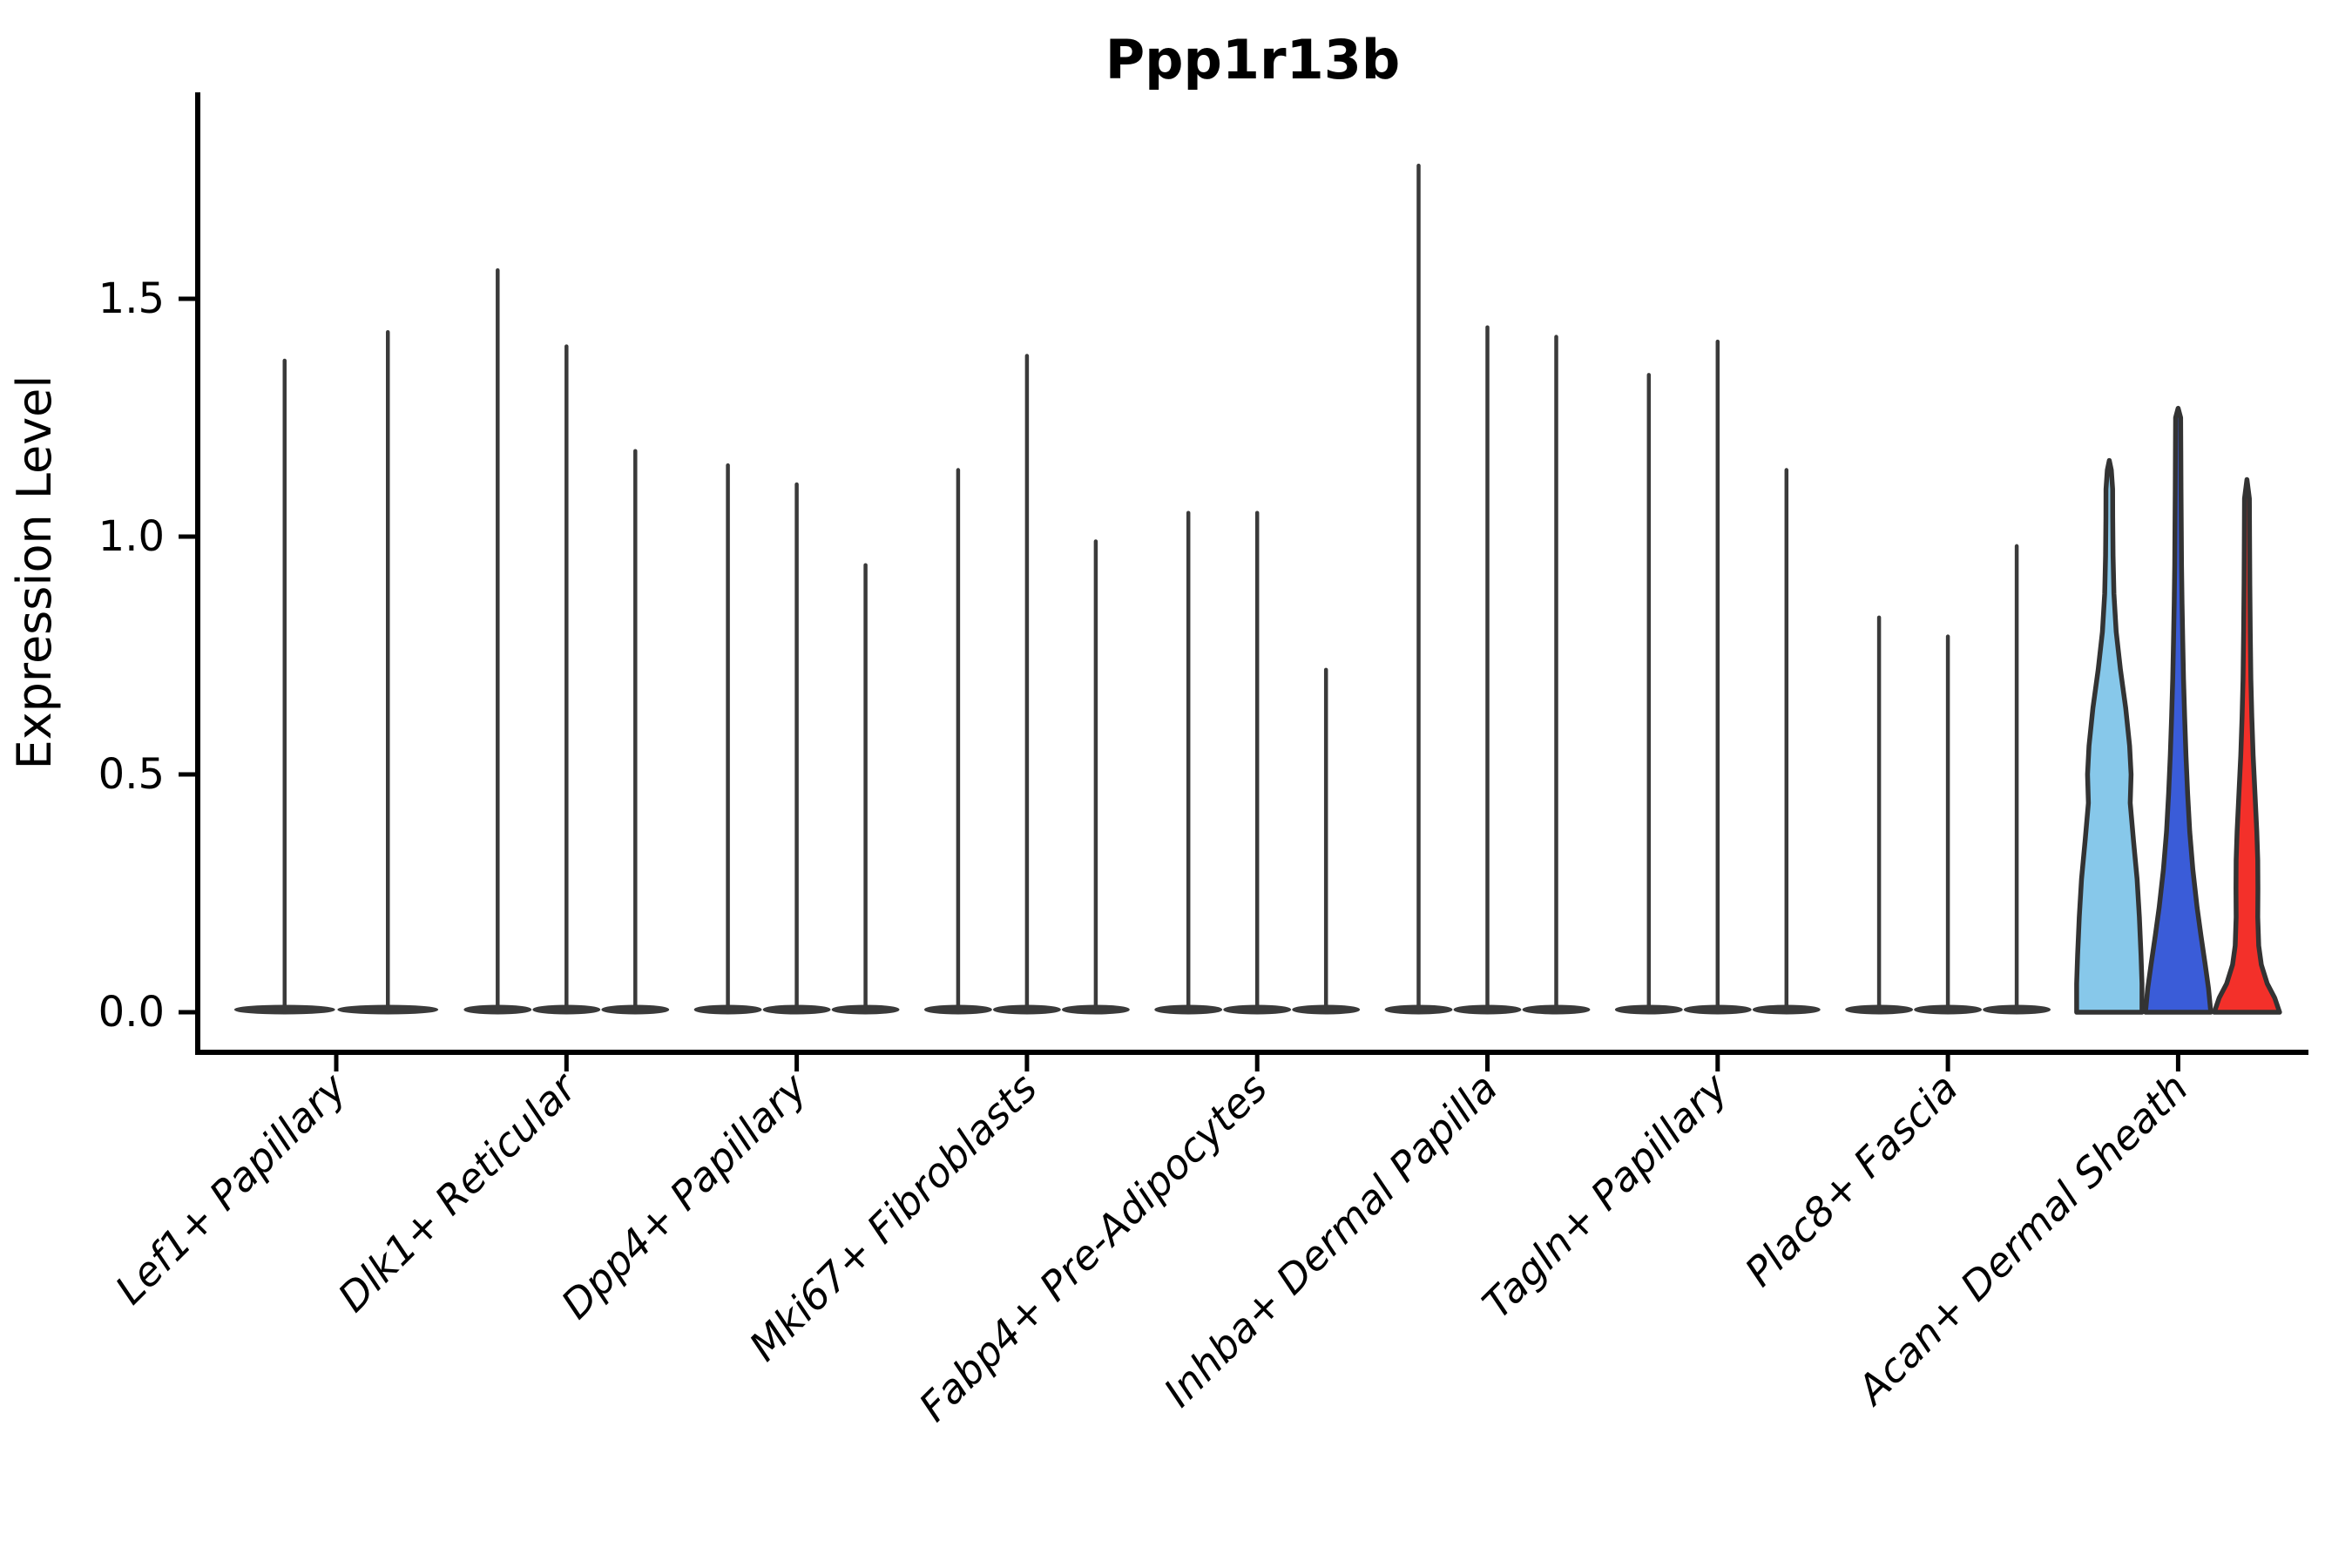 The image size is (2352, 1568). What do you see at coordinates (1253, 59) in the screenshot?
I see `chart-title: Ppp1r13b` at bounding box center [1253, 59].